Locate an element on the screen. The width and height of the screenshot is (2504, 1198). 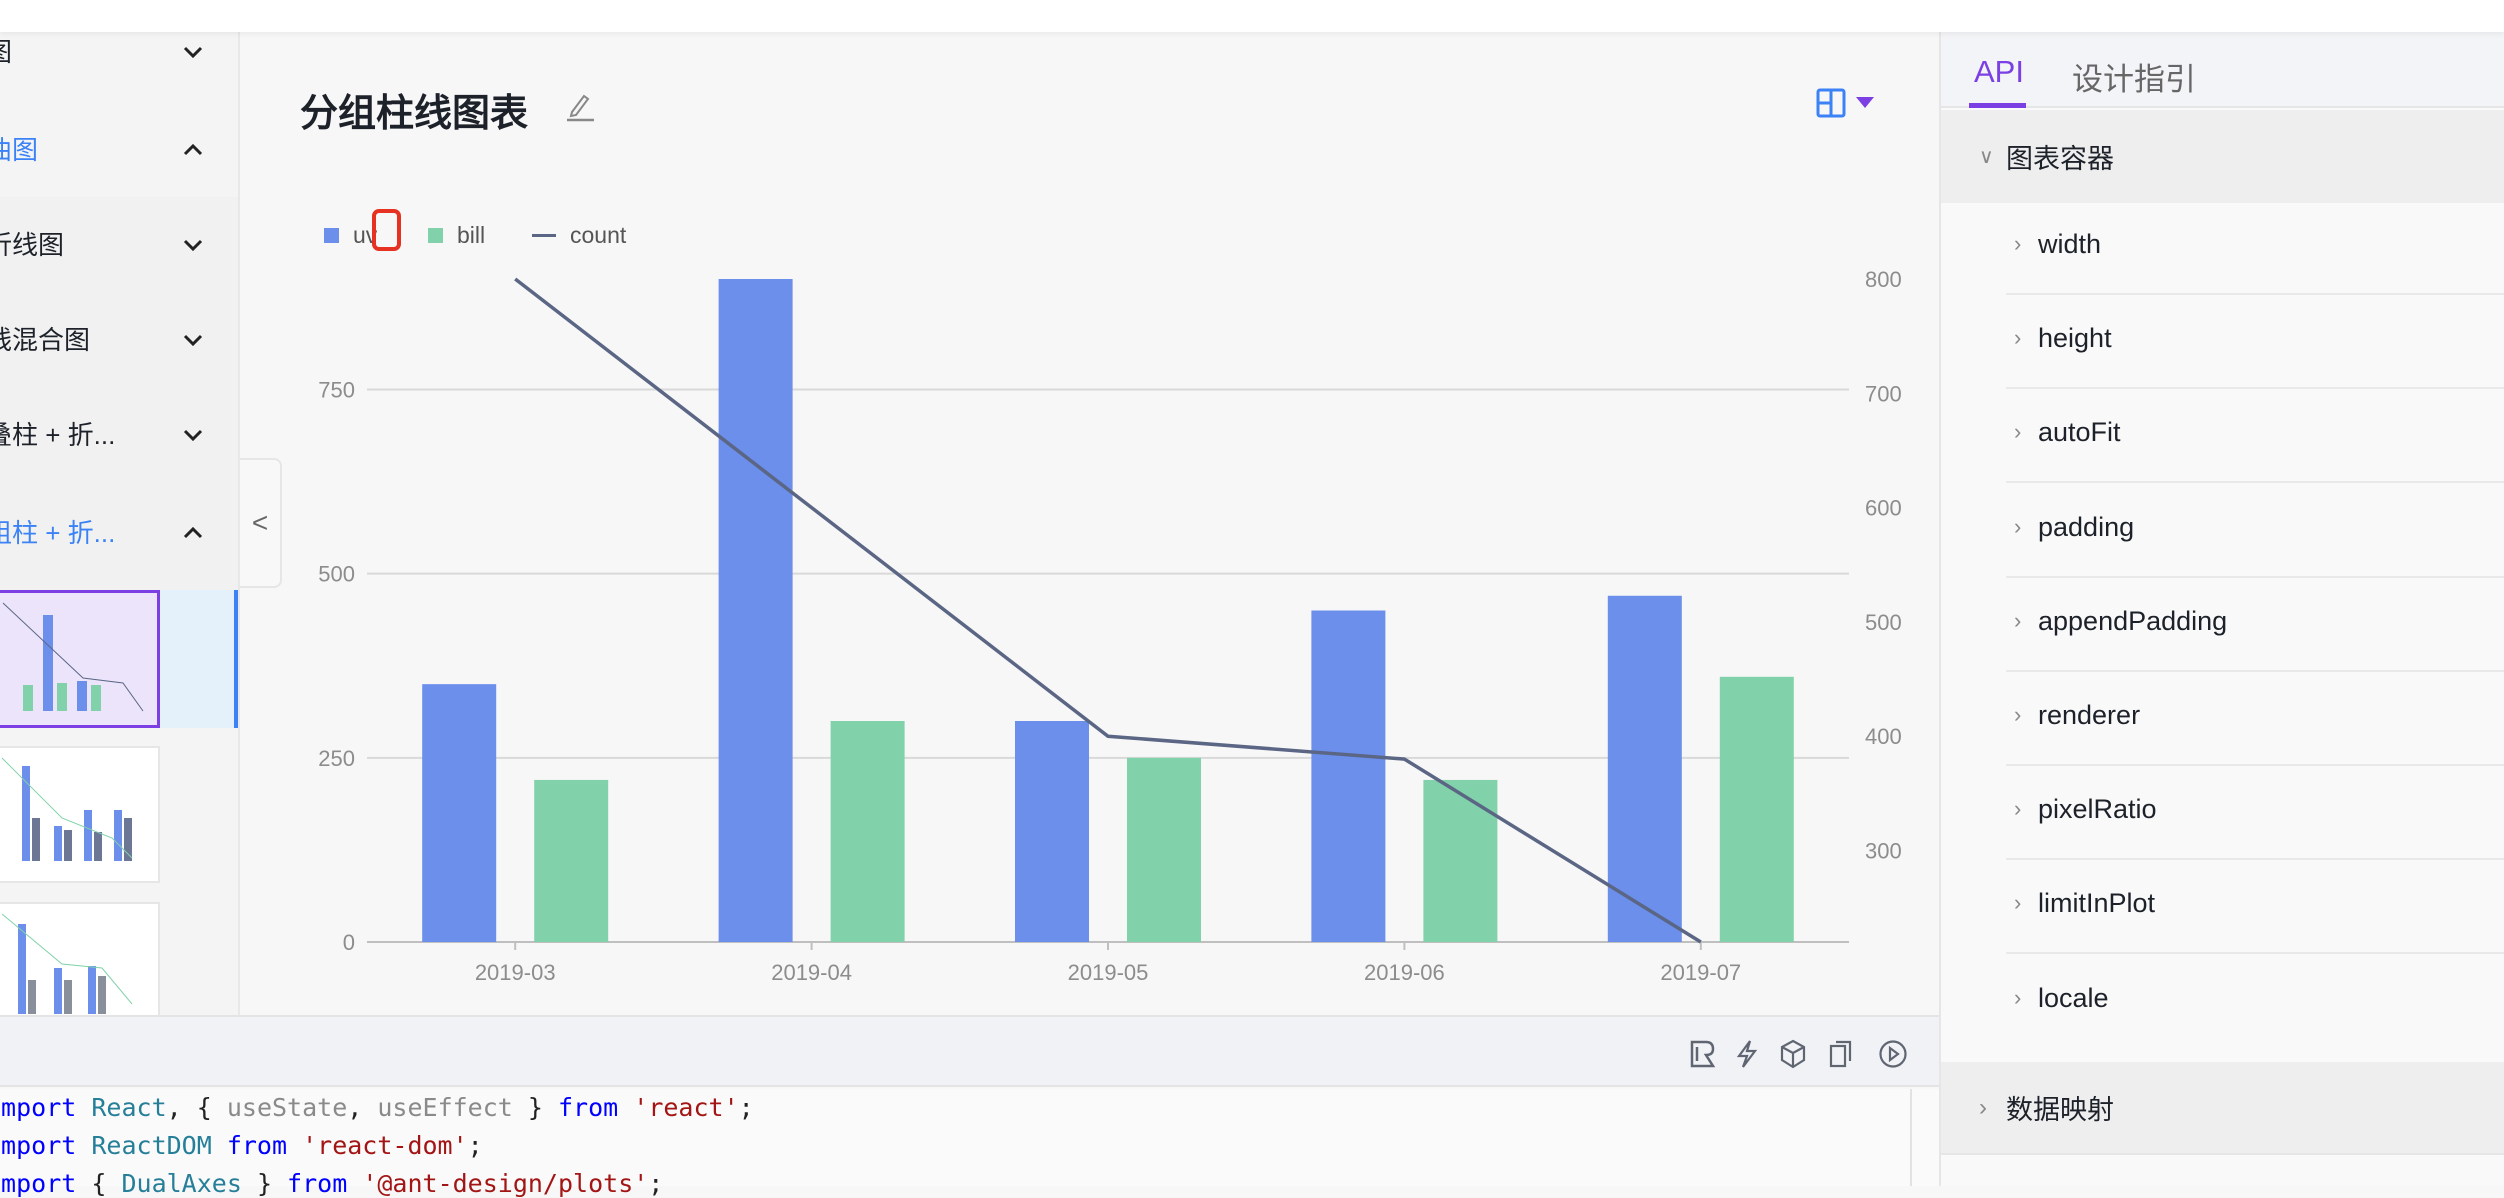
sidebar-item: 图 is located at coordinates (119, 65).